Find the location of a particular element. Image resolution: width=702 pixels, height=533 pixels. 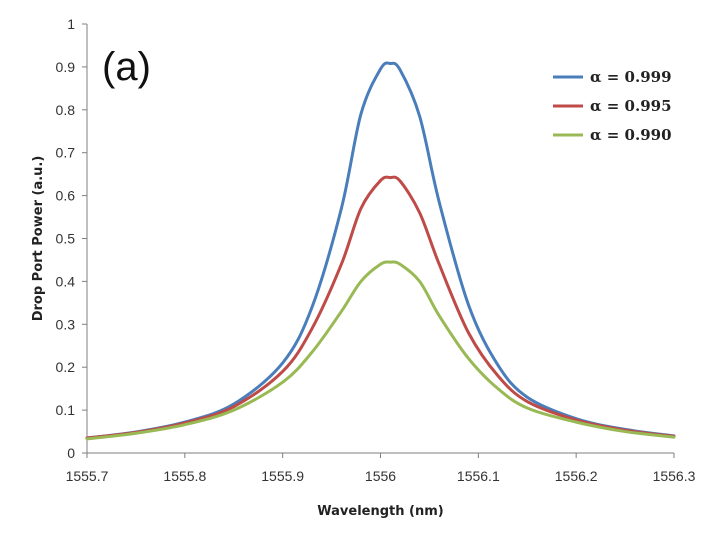

legend: α = 0.999 α = 0.995 α = 0.990 is located at coordinates (612, 106).